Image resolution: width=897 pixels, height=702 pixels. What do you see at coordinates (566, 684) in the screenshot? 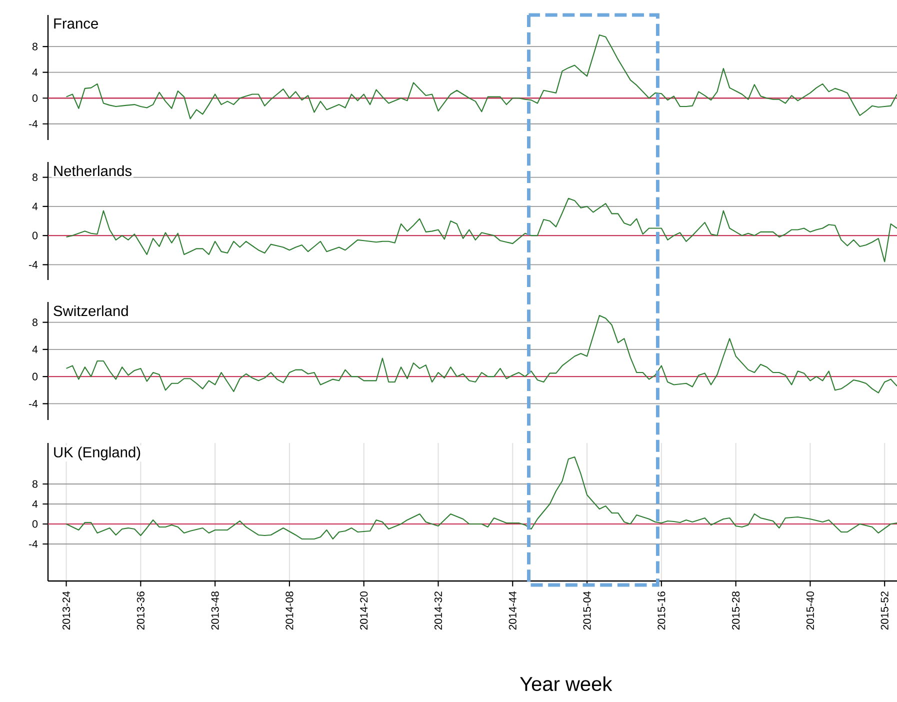
I see `x-axis-title: Year week` at bounding box center [566, 684].